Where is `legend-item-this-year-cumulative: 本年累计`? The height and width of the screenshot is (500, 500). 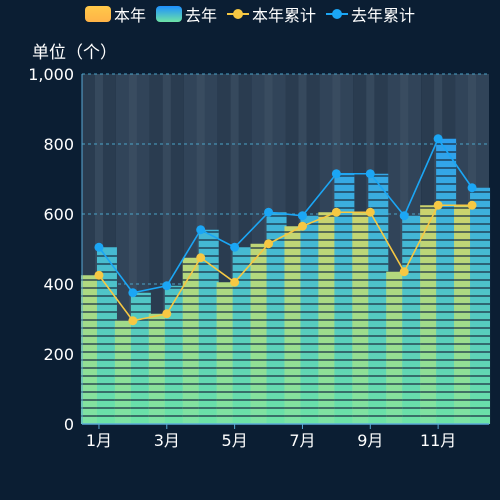
legend-item-this-year-cumulative: 本年累计 is located at coordinates (271, 14).